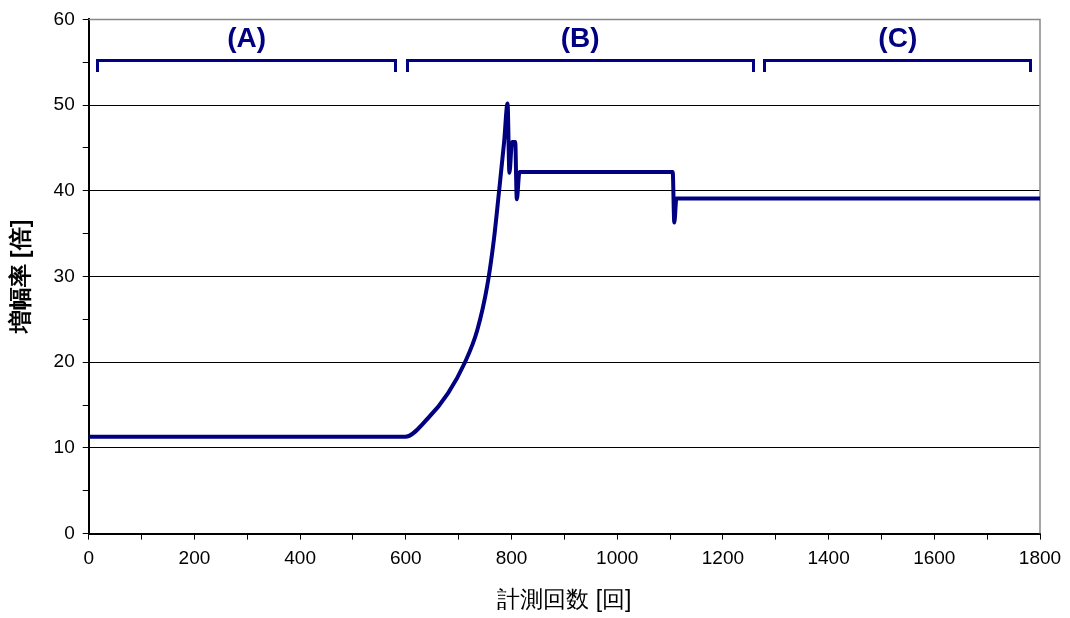 This screenshot has width=1070, height=618. I want to click on x-tick-label: 800, so click(511, 558).